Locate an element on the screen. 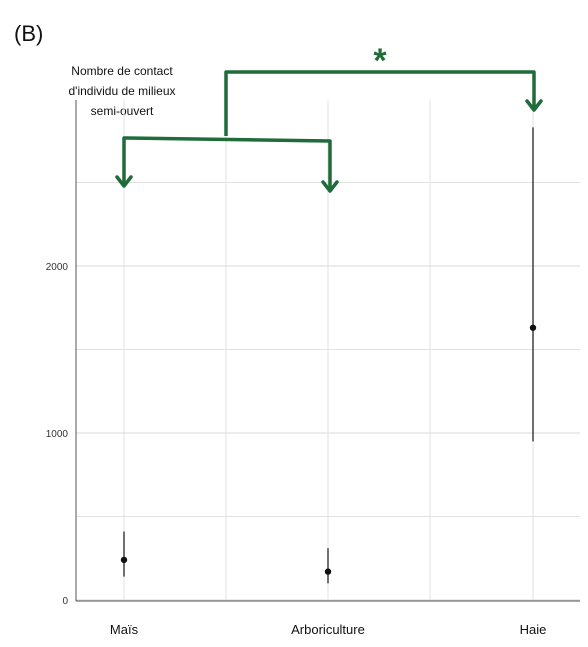 The image size is (588, 647). significance-star: * is located at coordinates (380, 61).